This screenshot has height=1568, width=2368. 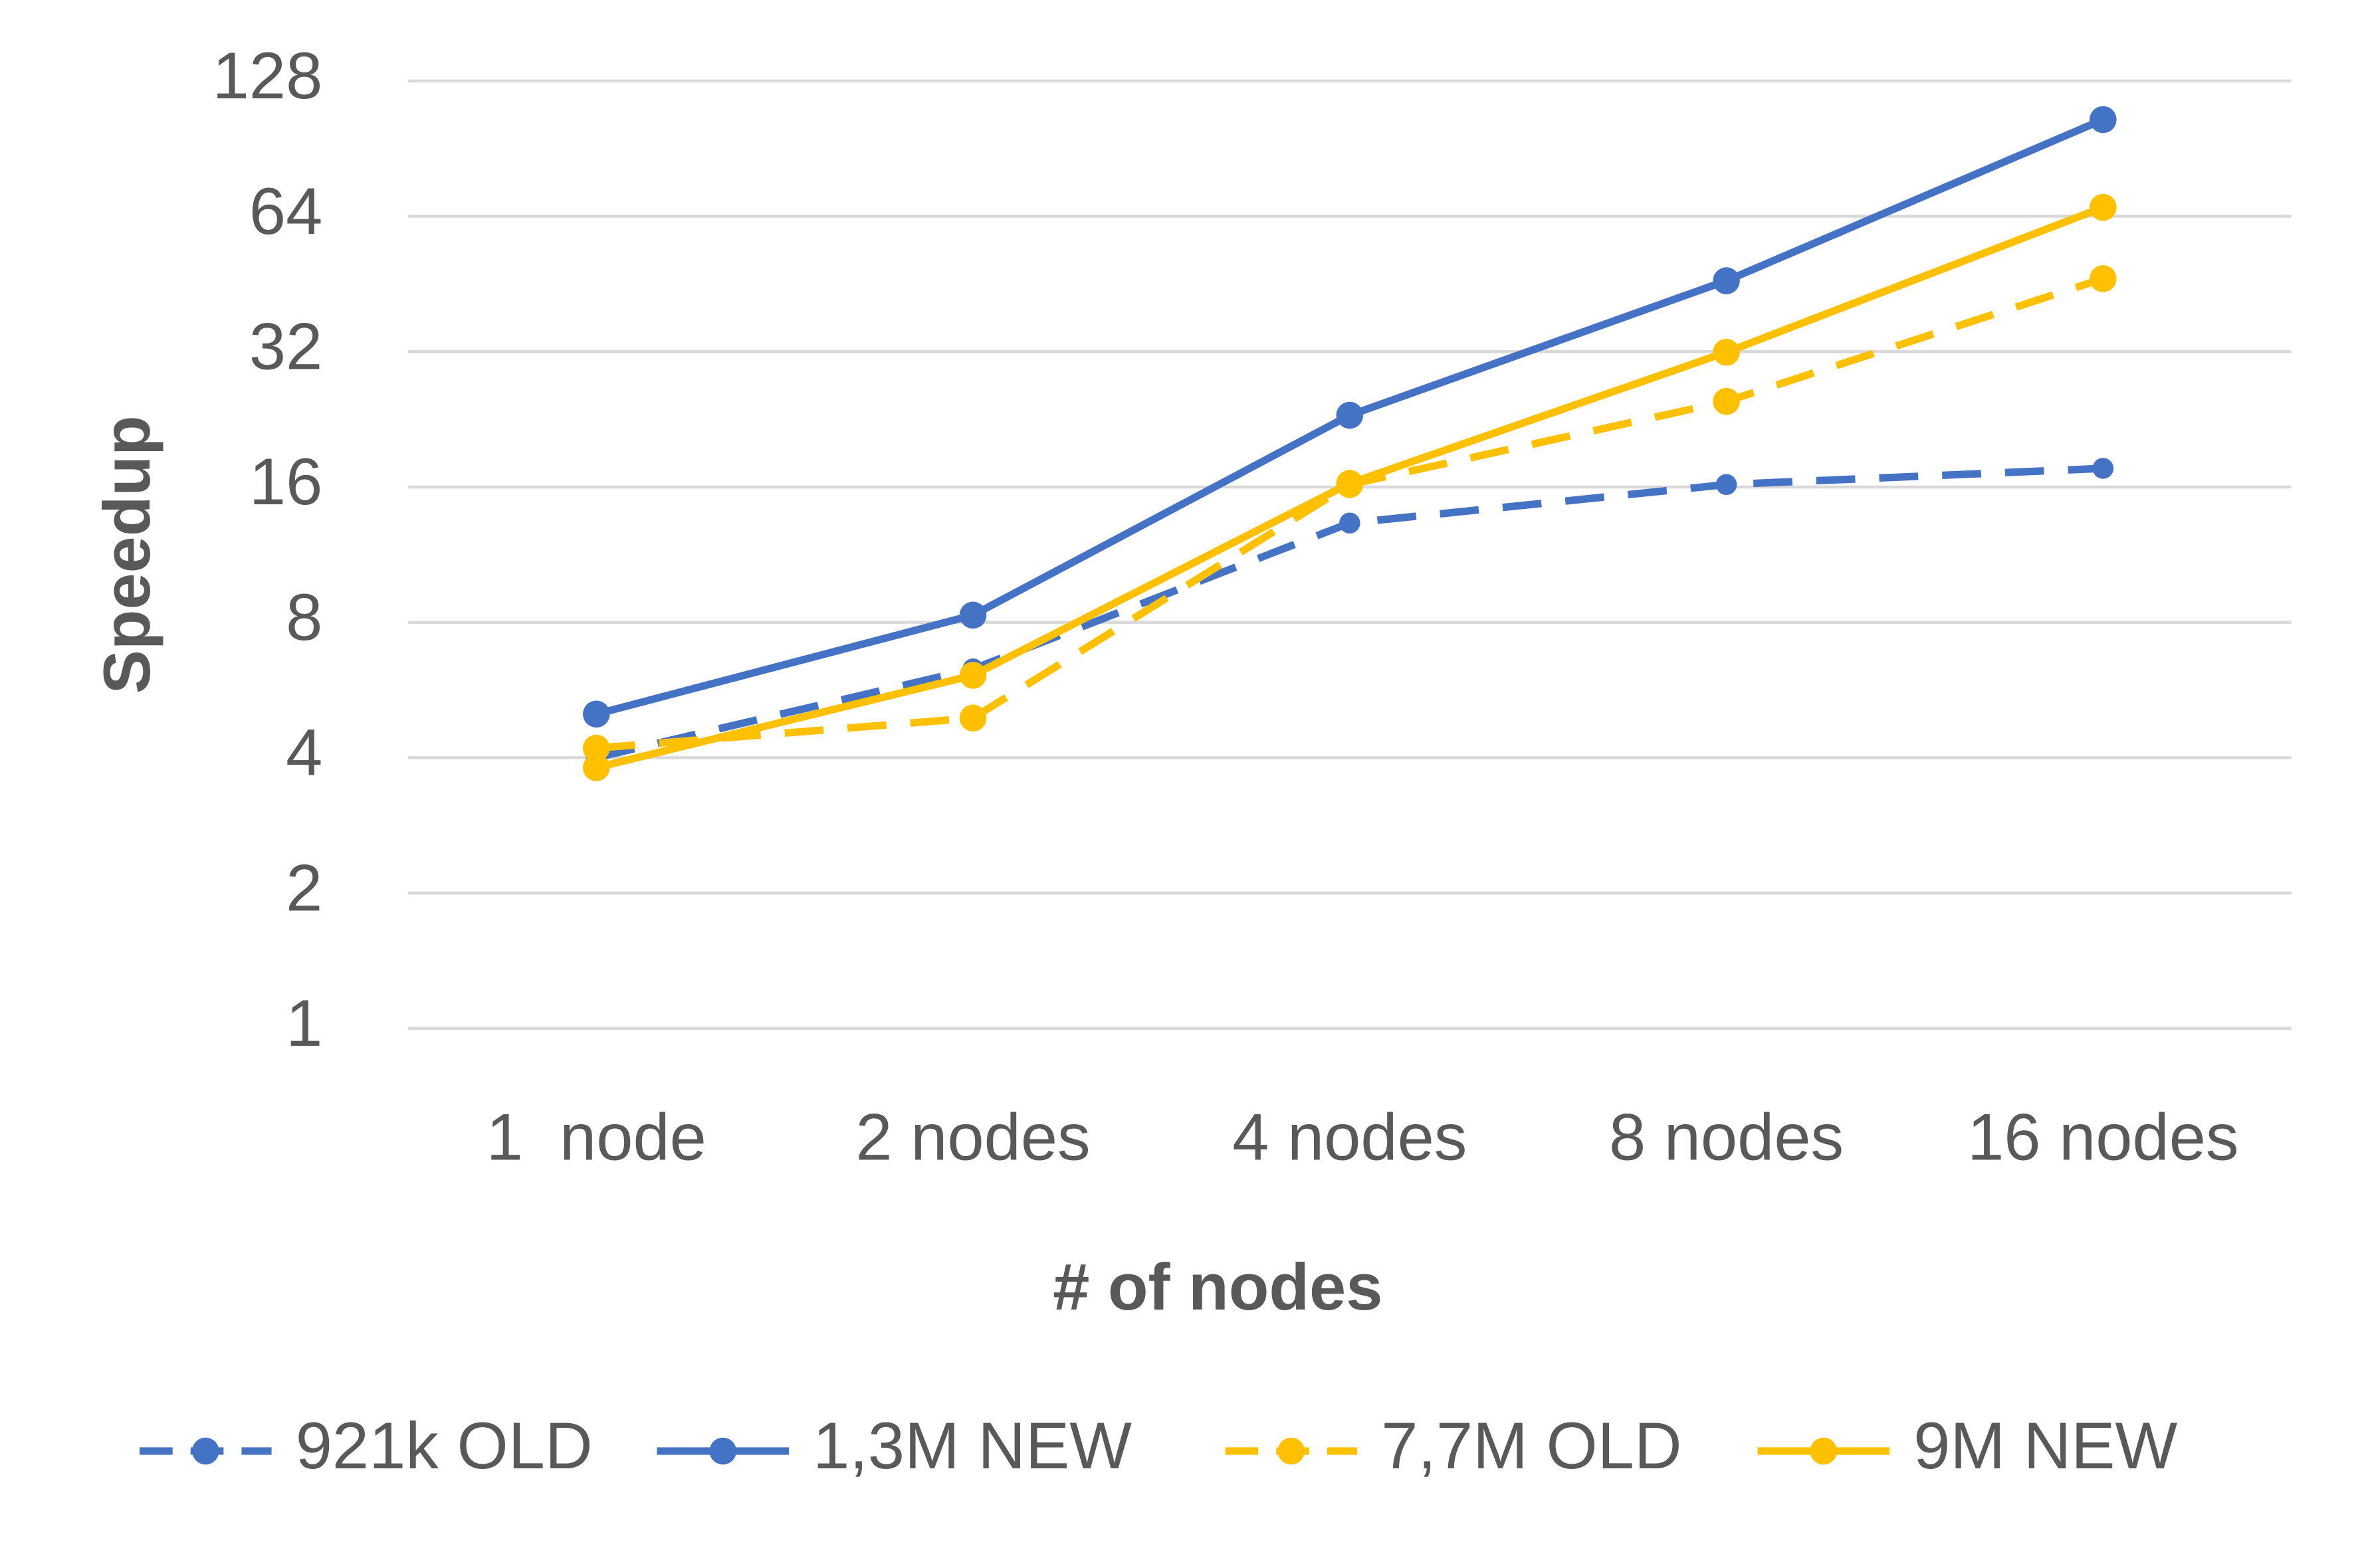 I want to click on y-axis-title: Speedup, so click(x=127, y=554).